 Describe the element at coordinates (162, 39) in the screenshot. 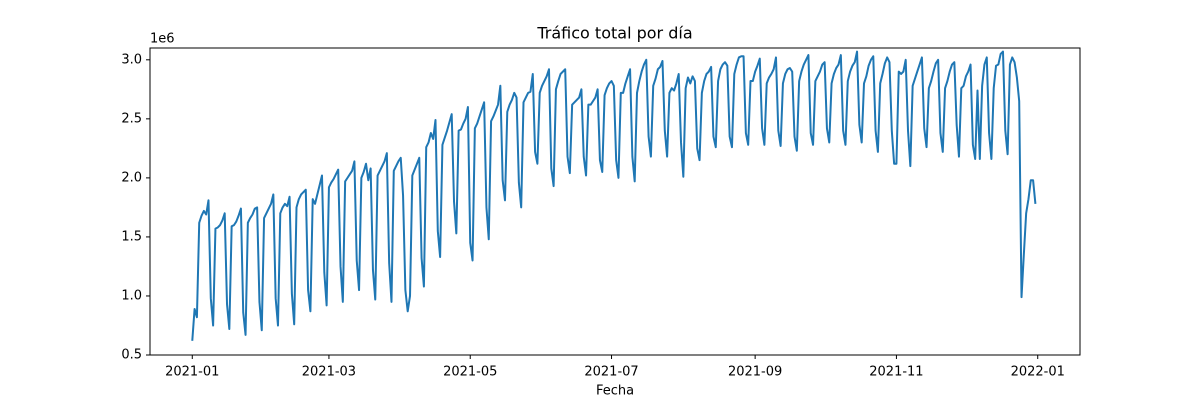

I see `y-offset-label: 1e6` at that location.